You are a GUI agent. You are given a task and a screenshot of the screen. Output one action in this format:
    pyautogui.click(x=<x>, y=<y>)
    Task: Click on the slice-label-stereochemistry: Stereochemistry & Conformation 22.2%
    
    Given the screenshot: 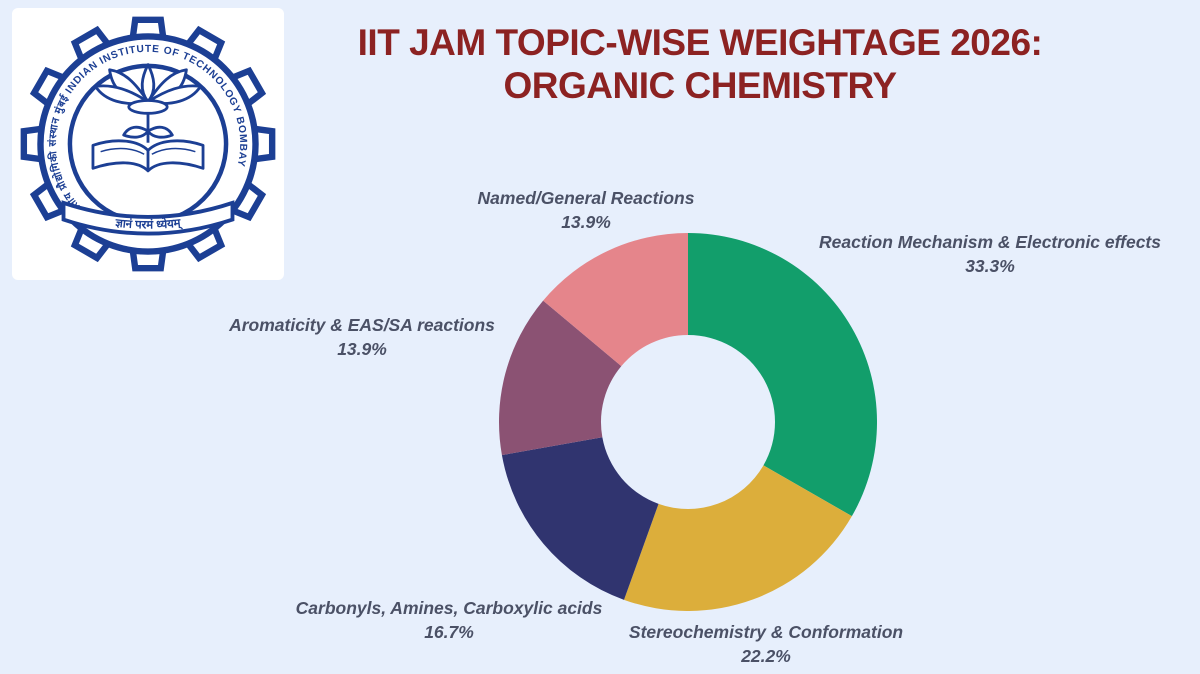 What is the action you would take?
    pyautogui.click(x=766, y=644)
    